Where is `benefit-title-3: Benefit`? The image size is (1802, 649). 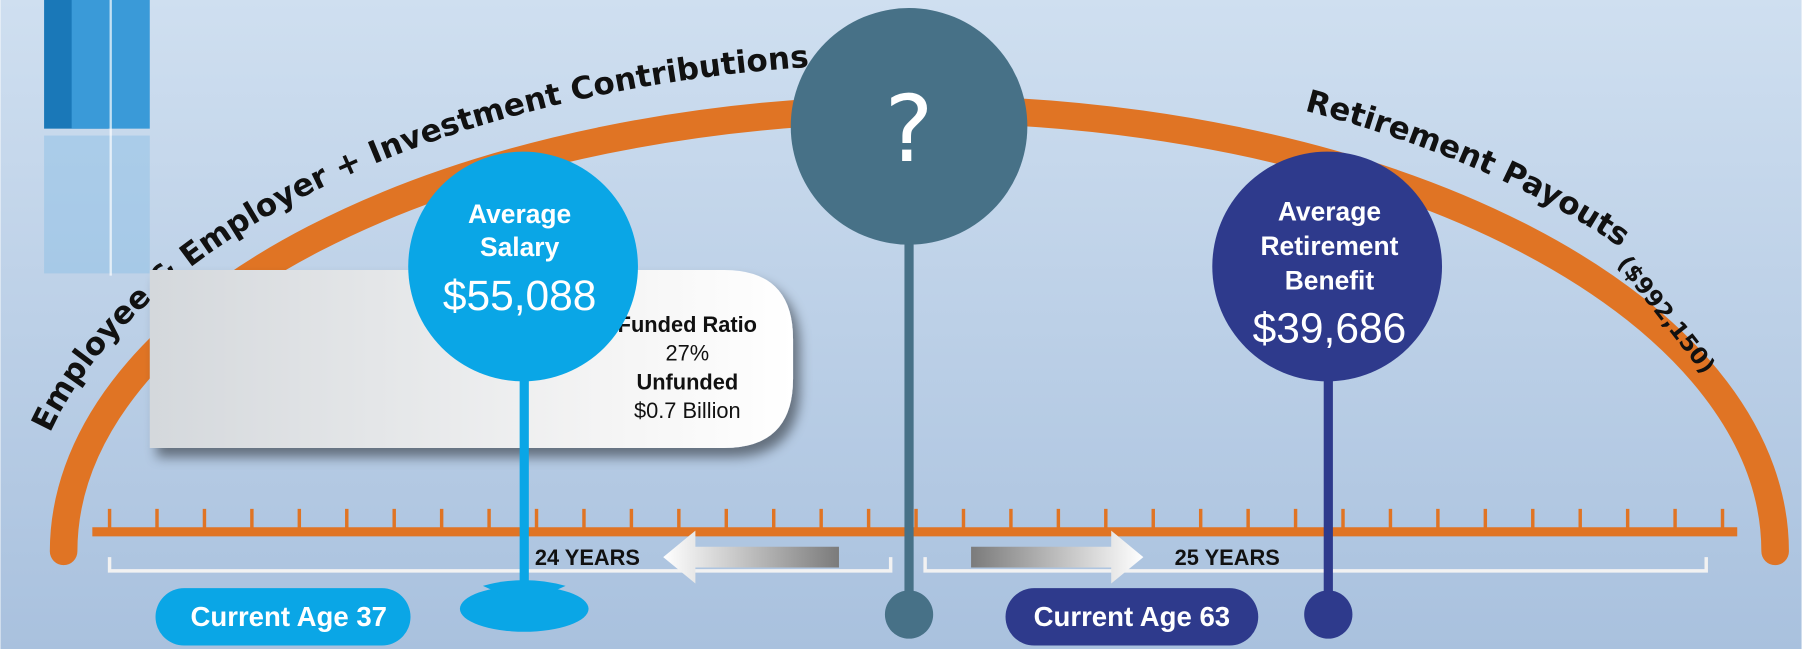
benefit-title-3: Benefit is located at coordinates (1330, 280).